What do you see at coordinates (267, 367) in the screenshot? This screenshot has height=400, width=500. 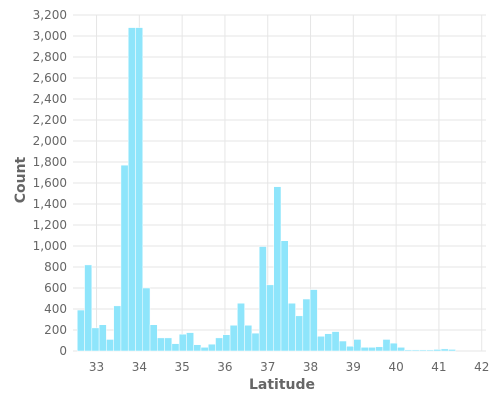 I see `x-tick-label: 37` at bounding box center [267, 367].